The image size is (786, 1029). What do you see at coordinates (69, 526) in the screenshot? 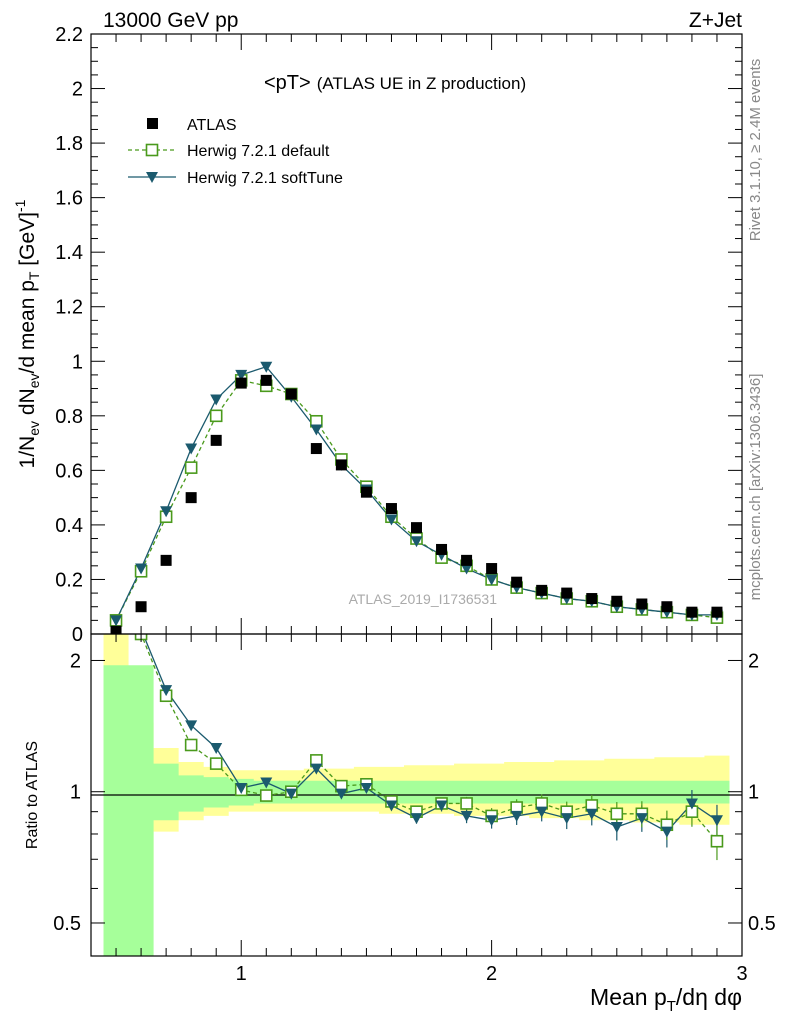
I see `main-y-tick-label: 0.4` at bounding box center [69, 526].